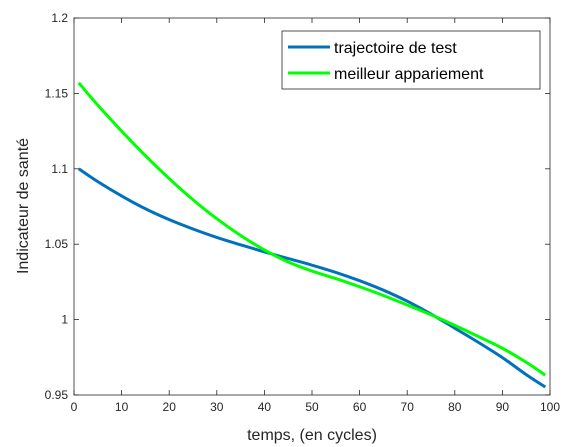  What do you see at coordinates (57, 395) in the screenshot?
I see `y-tick-label: 0.95` at bounding box center [57, 395].